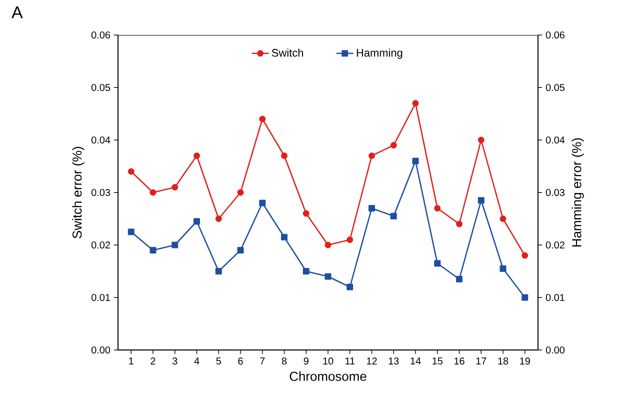 This screenshot has height=400, width=621. What do you see at coordinates (284, 361) in the screenshot?
I see `x-tick-label: 8` at bounding box center [284, 361].